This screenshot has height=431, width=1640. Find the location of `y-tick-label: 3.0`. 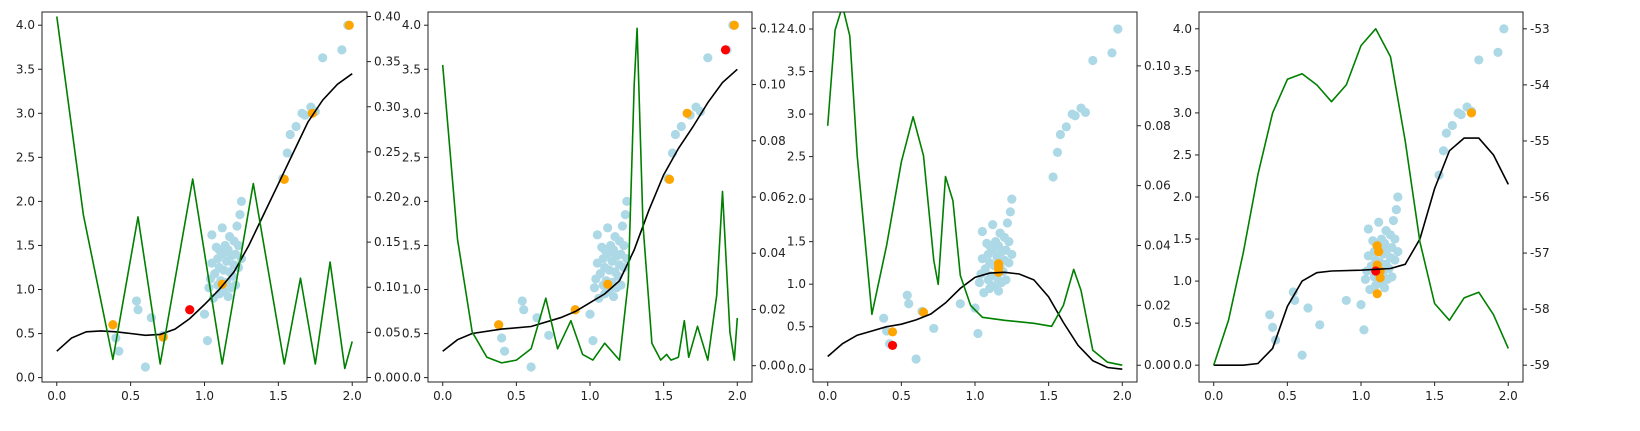

y-tick-label: 3.0 is located at coordinates (1182, 113).